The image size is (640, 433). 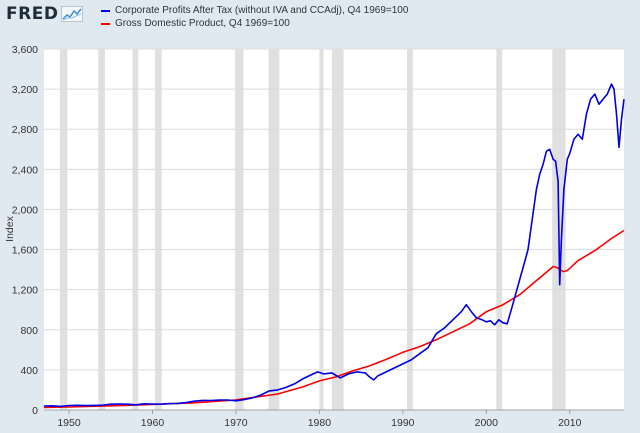 What do you see at coordinates (570, 423) in the screenshot?
I see `x-tick-label-6: 2010` at bounding box center [570, 423].